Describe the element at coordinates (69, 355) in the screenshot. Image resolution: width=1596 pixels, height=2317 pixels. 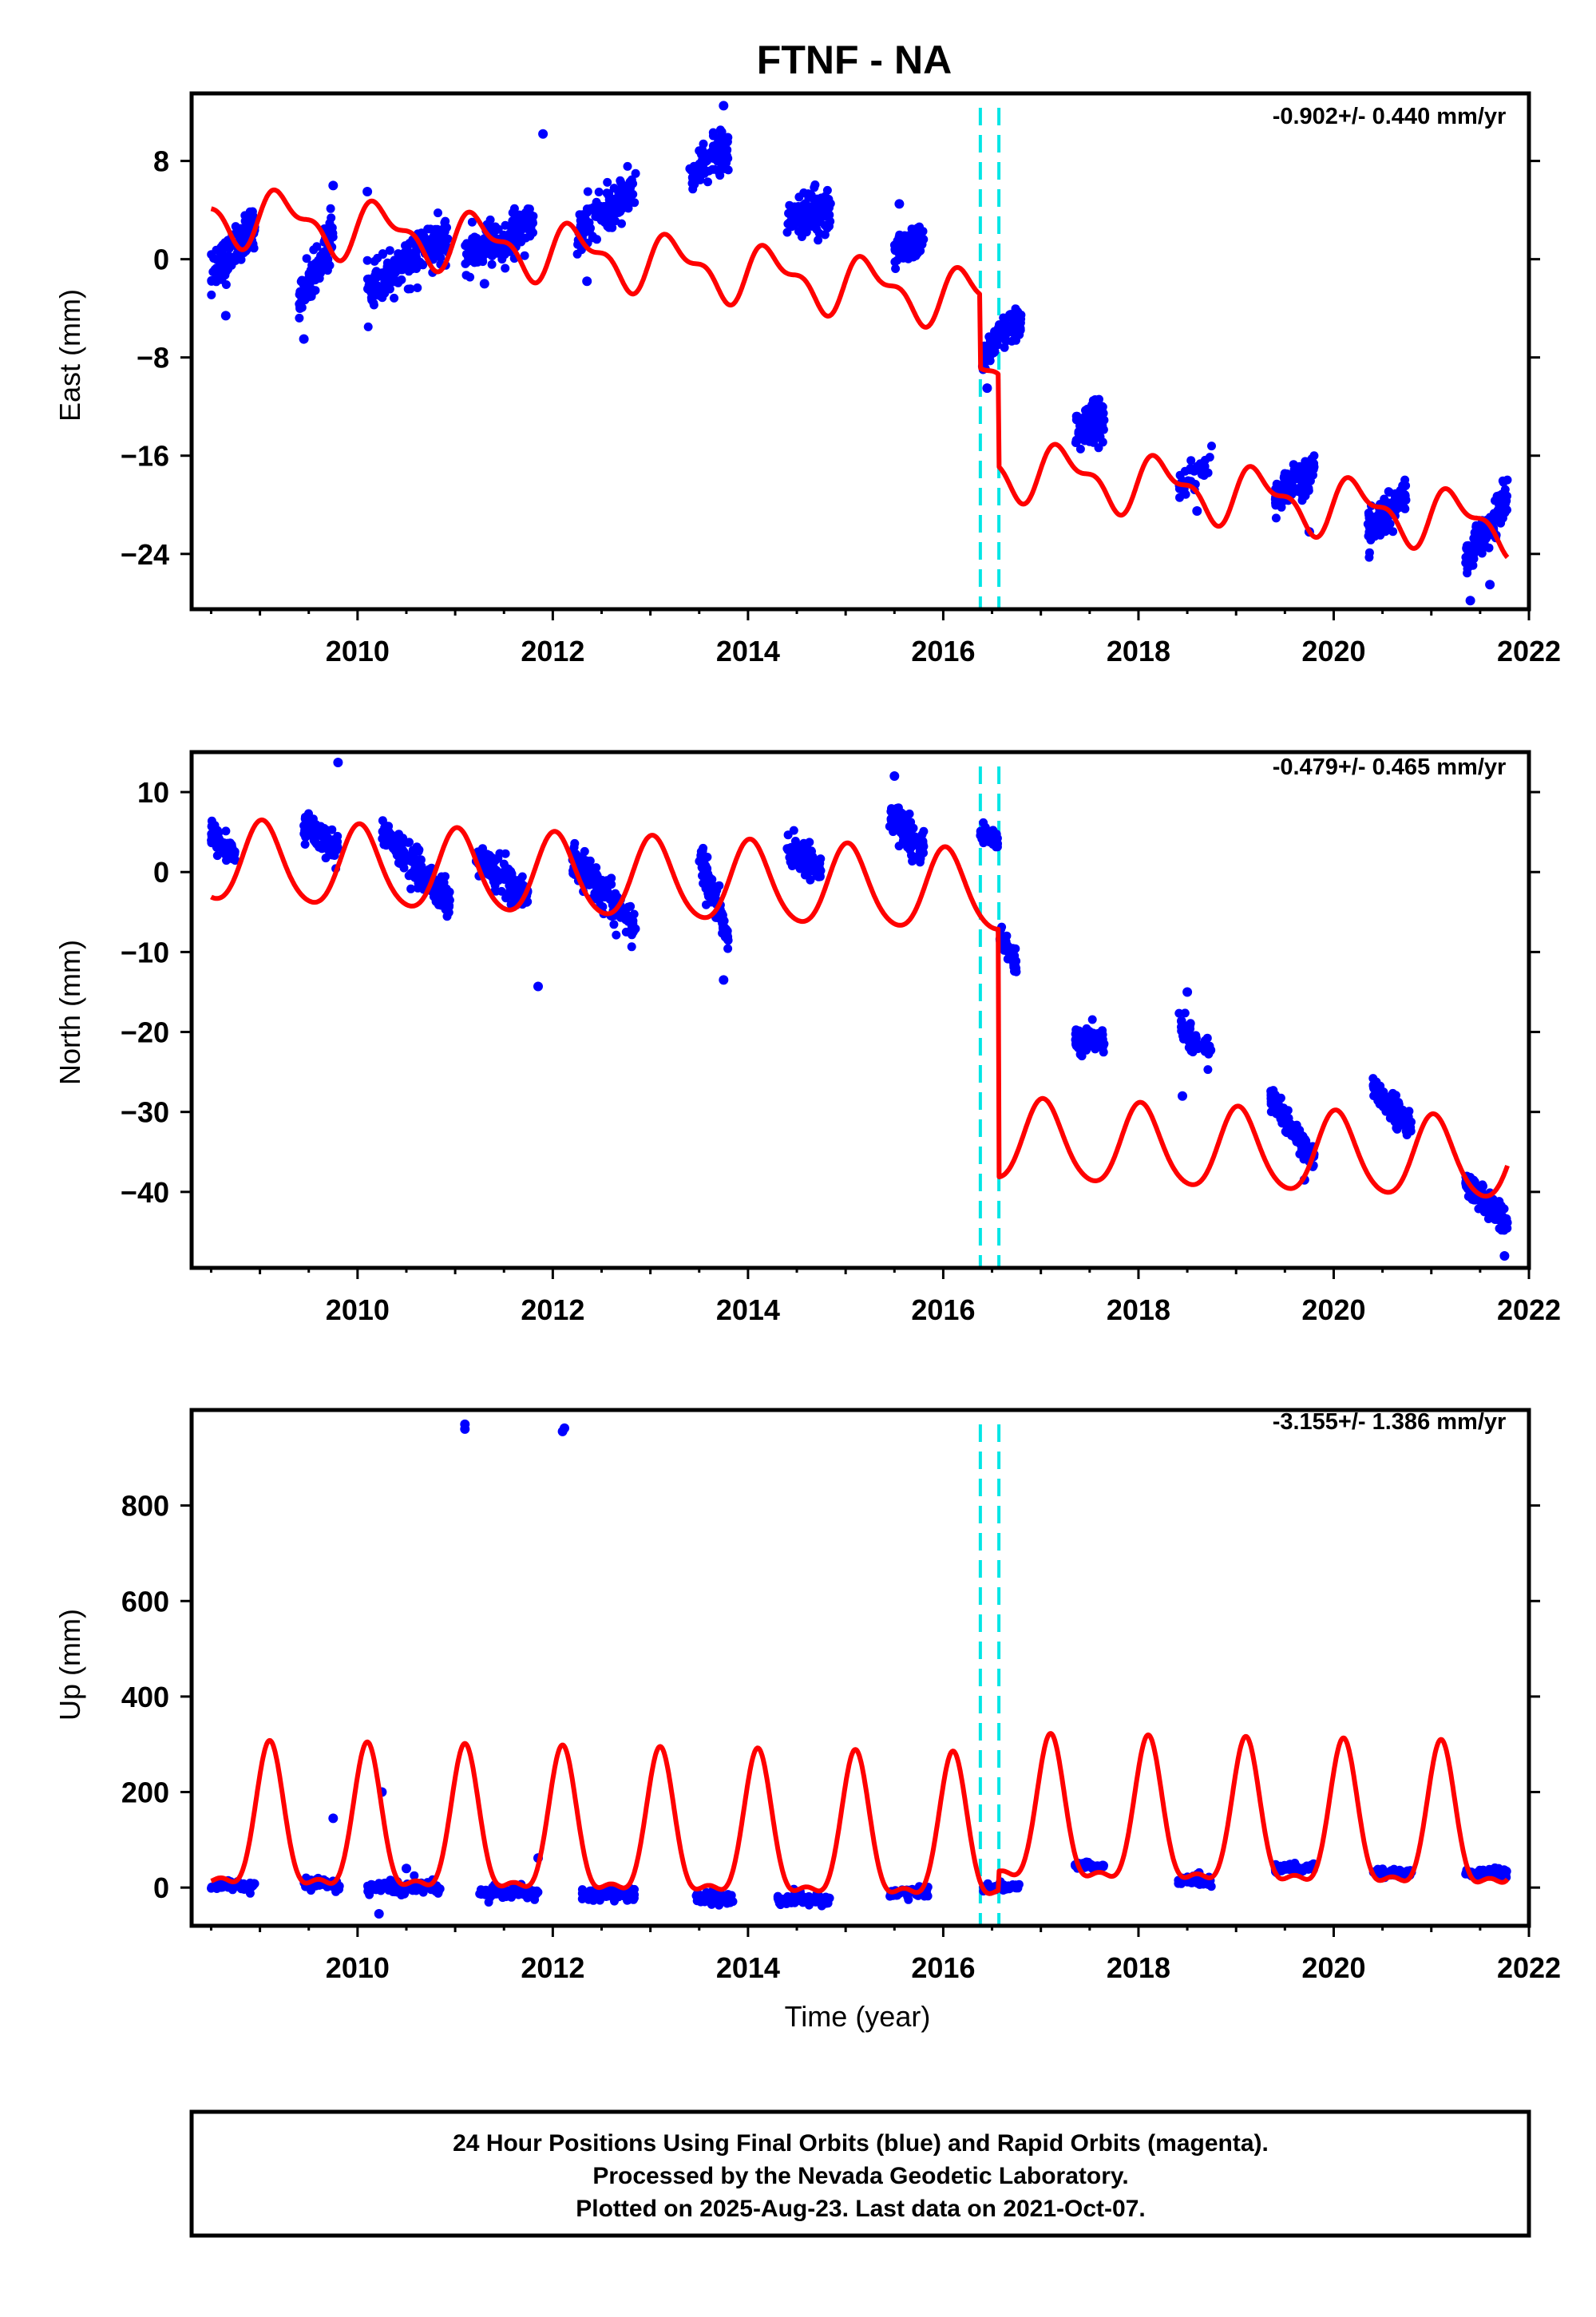
I see `east-y-axis-label: East (mm)` at that location.